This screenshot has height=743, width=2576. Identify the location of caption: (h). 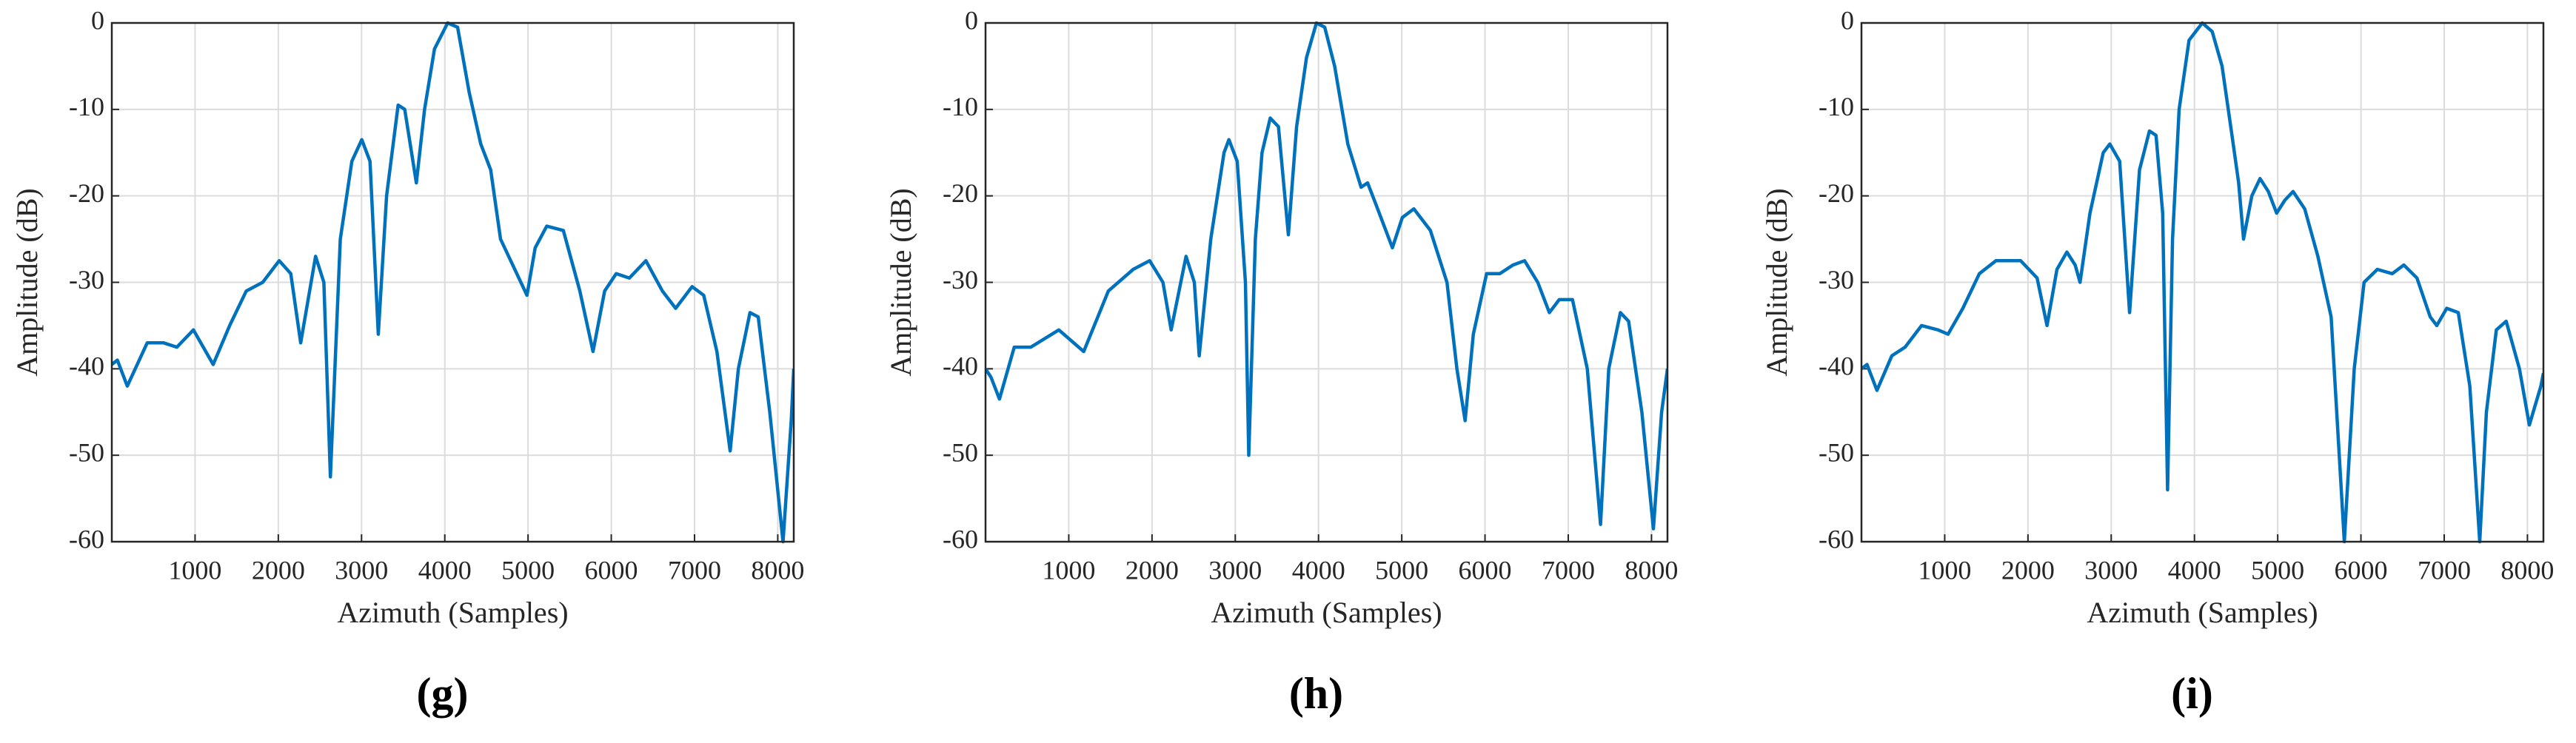
(1316, 693).